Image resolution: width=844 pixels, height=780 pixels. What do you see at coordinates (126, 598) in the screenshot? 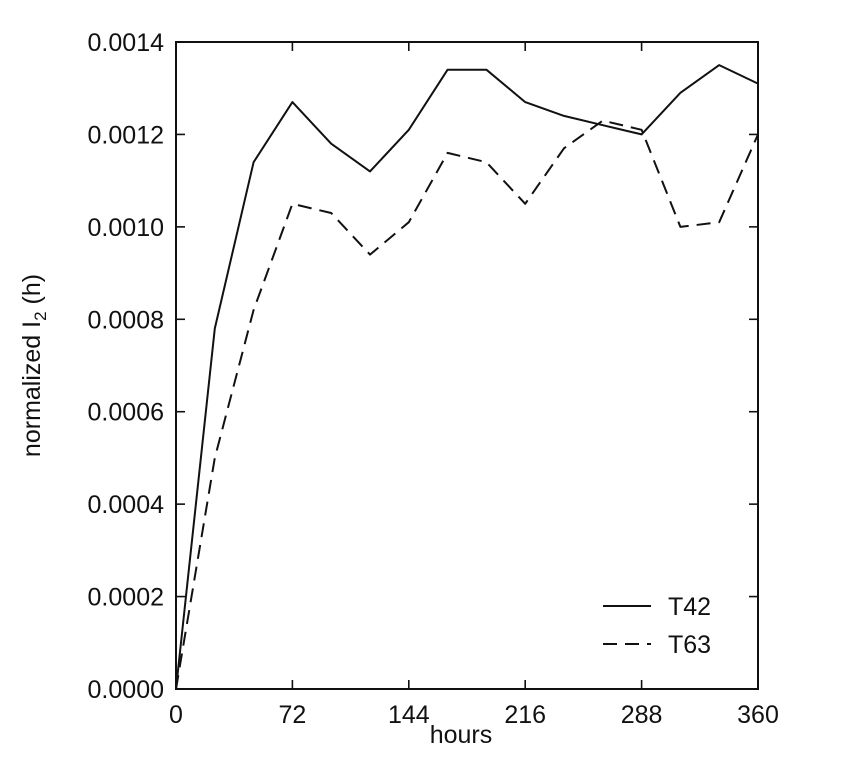
I see `y-tick-label: 0.0002` at bounding box center [126, 598].